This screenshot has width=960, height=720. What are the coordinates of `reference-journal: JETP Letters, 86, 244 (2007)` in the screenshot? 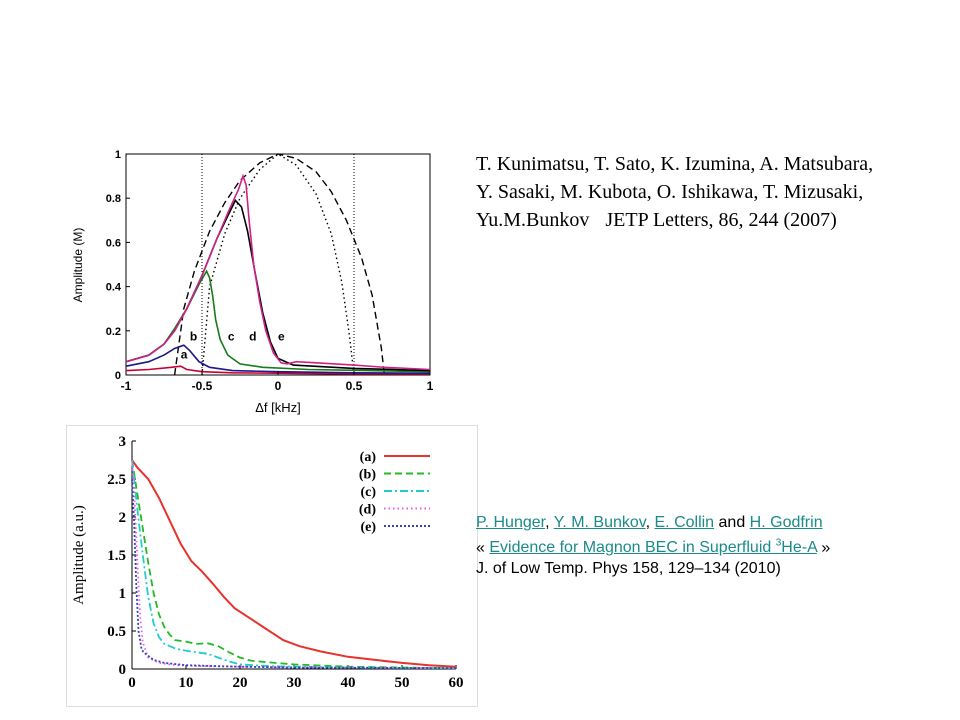 It's located at (721, 220).